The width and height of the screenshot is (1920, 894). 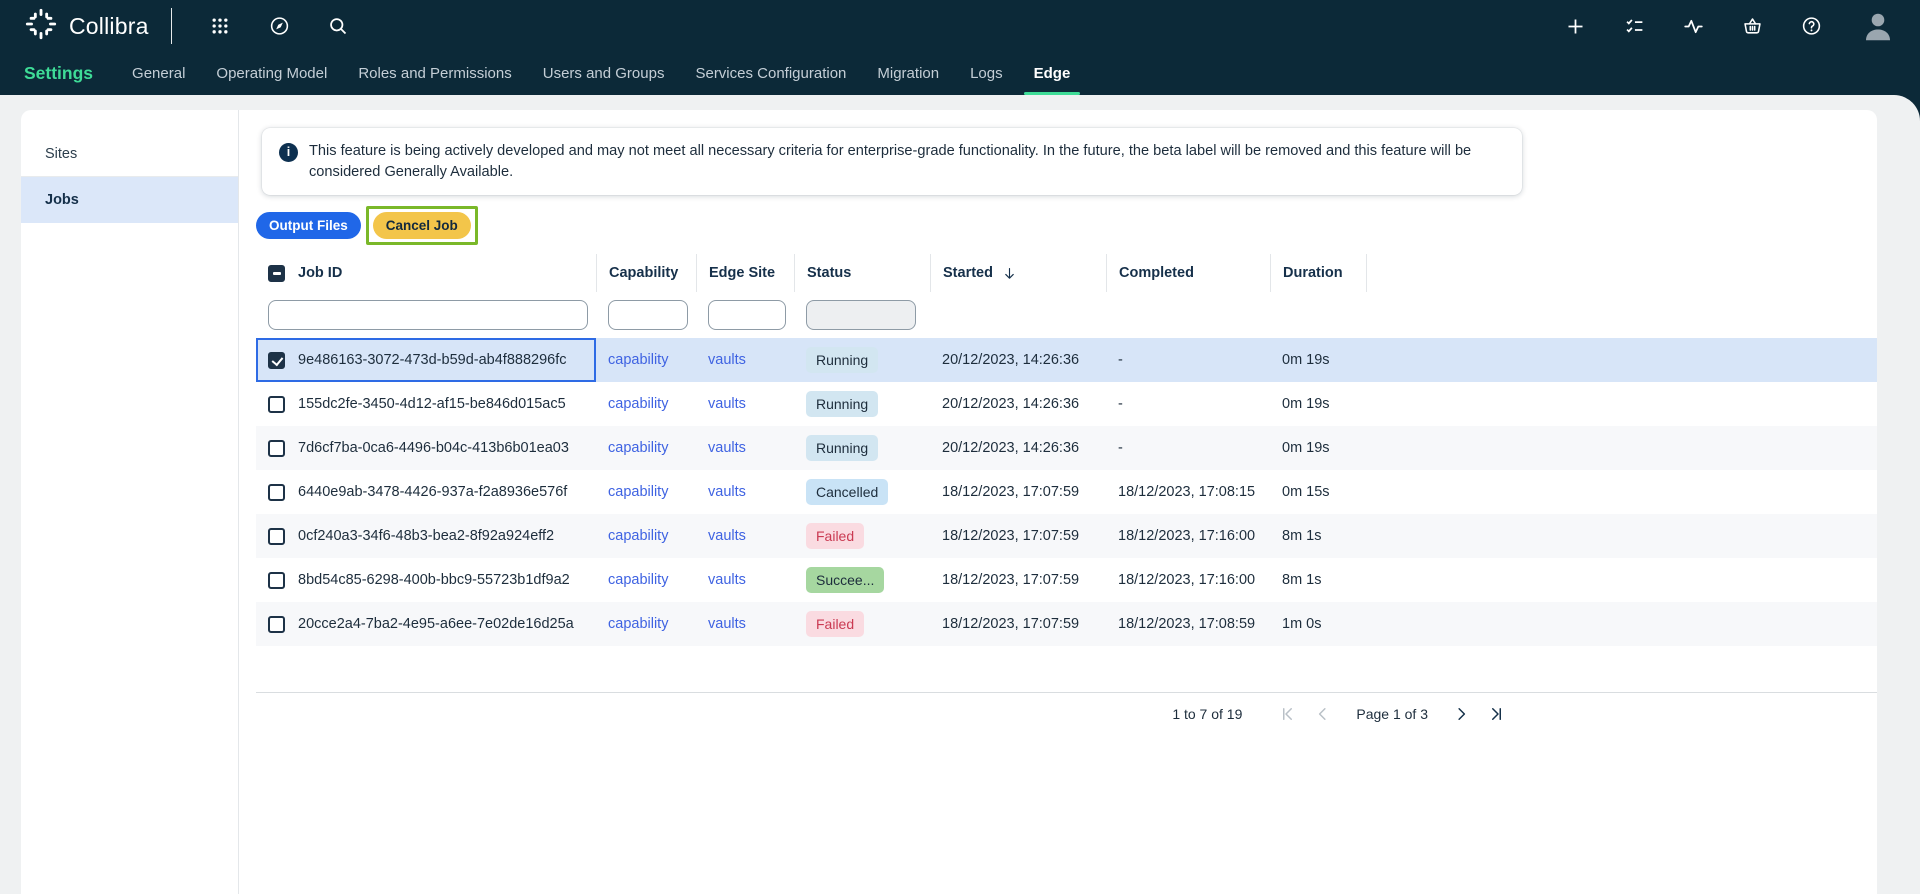 I want to click on page-title: Settings, so click(x=59, y=73).